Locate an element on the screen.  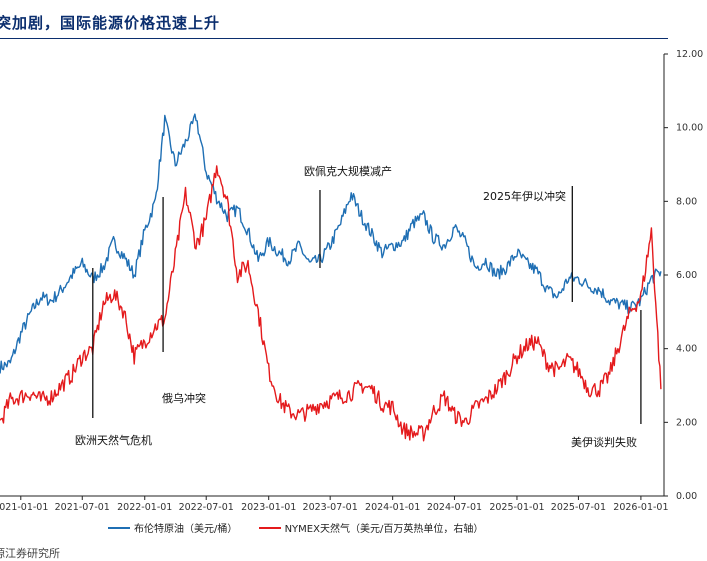
right-y-tick-label: 10.00 is located at coordinates (689, 128).